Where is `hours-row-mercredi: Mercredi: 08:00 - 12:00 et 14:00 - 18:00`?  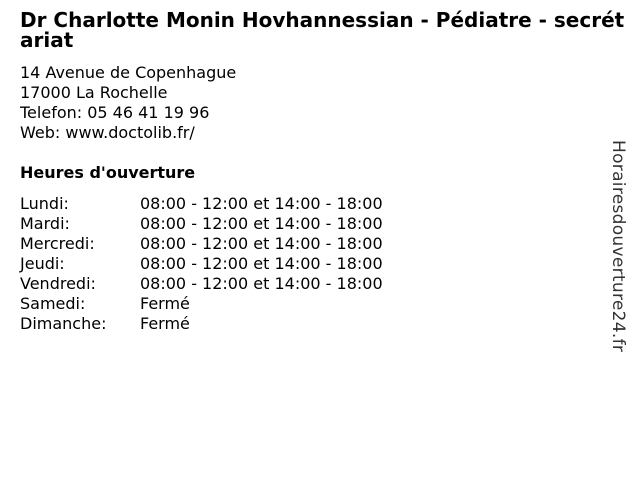
hours-row-mercredi: Mercredi: 08:00 - 12:00 et 14:00 - 18:00 is located at coordinates (201, 244).